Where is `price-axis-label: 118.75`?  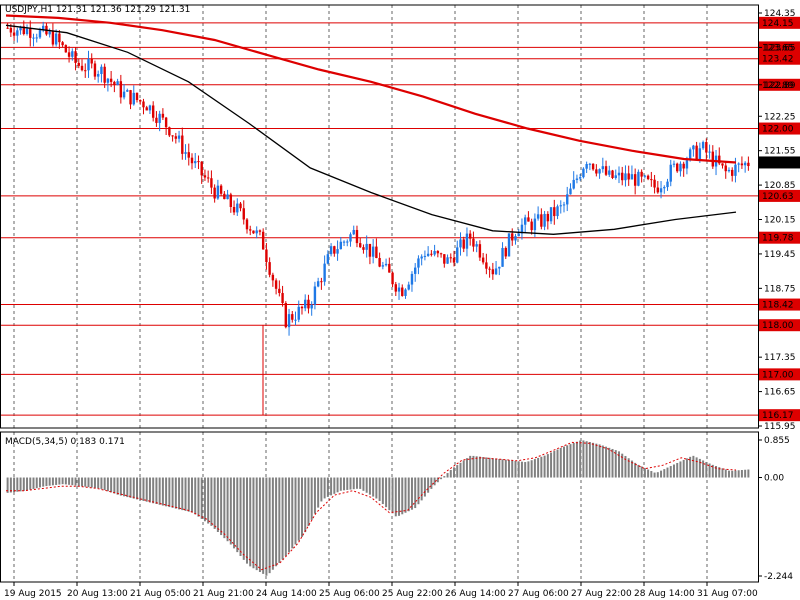 price-axis-label: 118.75 is located at coordinates (780, 289).